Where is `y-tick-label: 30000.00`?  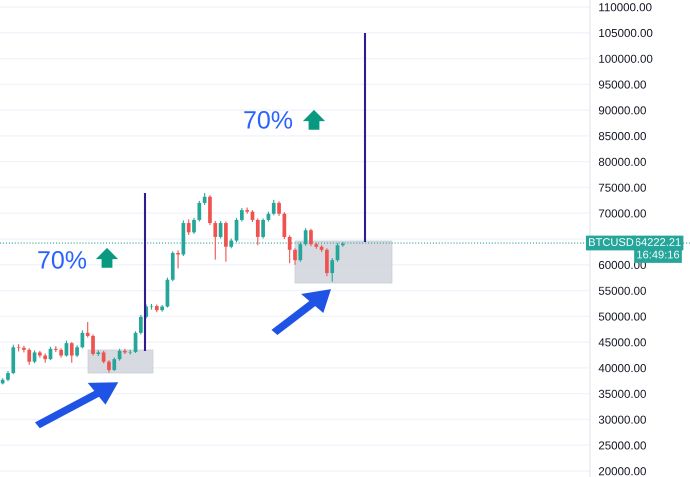
y-tick-label: 30000.00 is located at coordinates (622, 420).